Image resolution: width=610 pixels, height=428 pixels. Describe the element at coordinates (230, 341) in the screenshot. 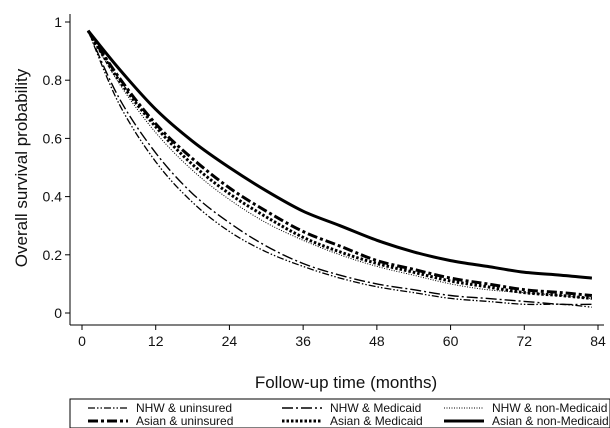

I see `x-tick-label: 24` at that location.